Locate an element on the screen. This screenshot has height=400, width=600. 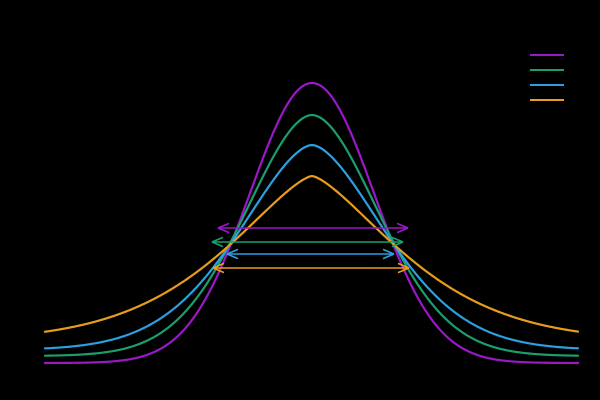
fwhm-arrow-orange is located at coordinates (311, 268).